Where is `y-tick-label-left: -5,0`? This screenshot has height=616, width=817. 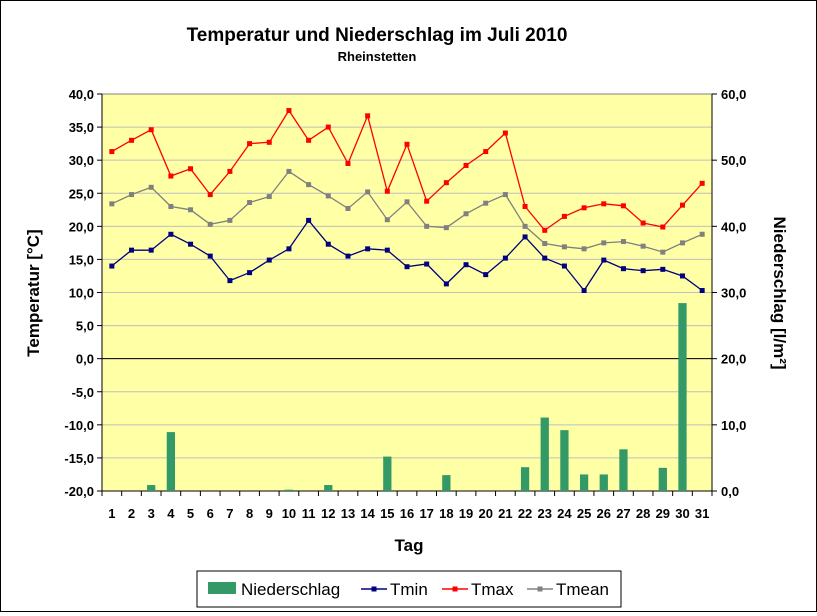
y-tick-label-left: -5,0 is located at coordinates (83, 392).